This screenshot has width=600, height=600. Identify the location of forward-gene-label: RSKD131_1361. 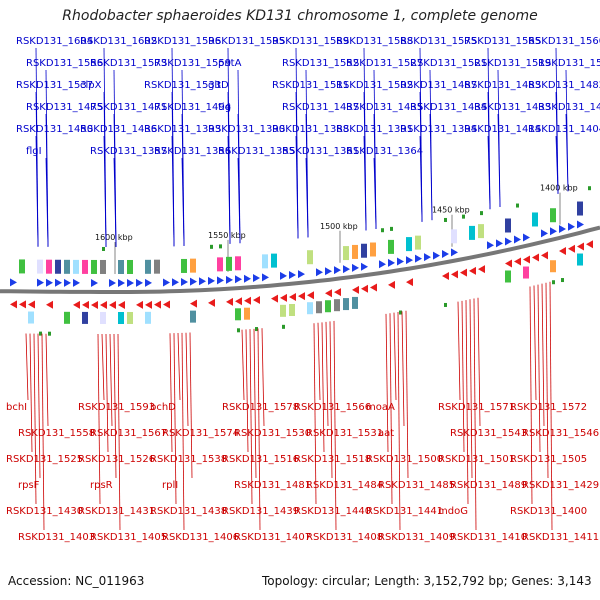
(320, 151).